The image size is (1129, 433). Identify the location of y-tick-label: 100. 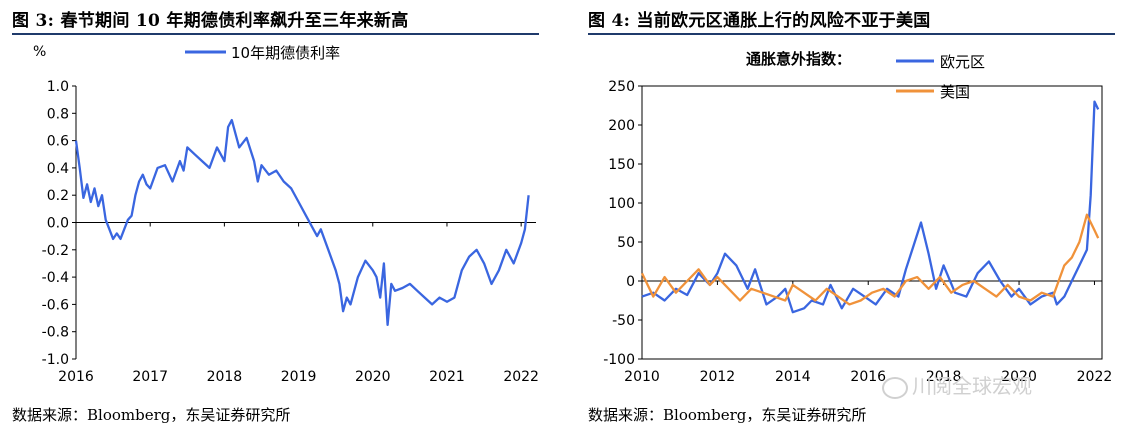
(621, 204).